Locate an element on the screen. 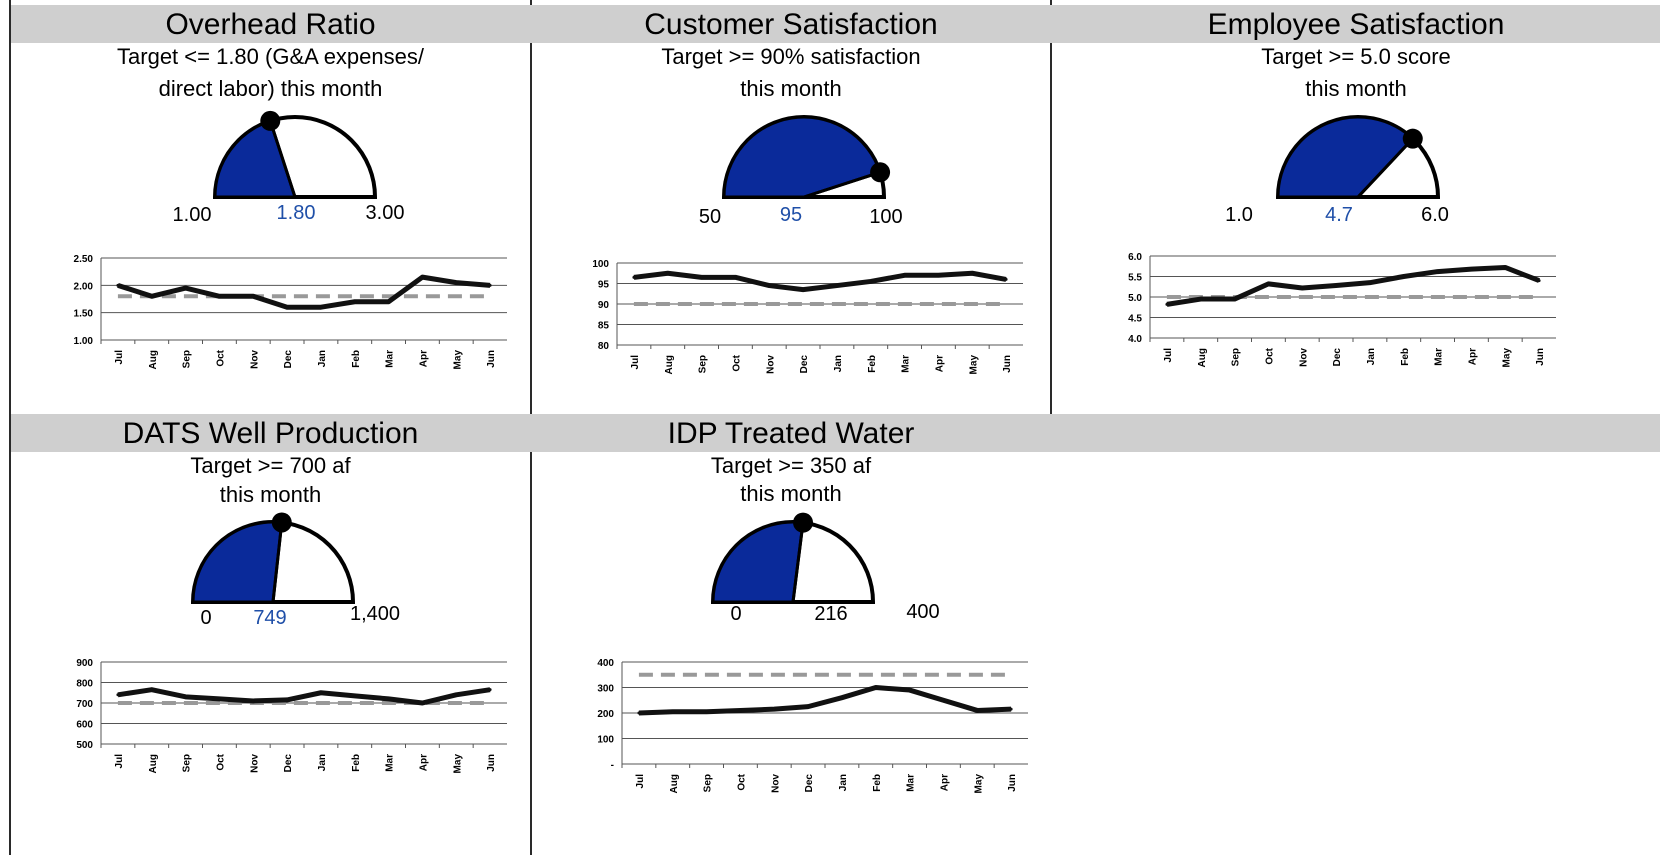 Image resolution: width=1660 pixels, height=861 pixels. divider-left is located at coordinates (10, 427).